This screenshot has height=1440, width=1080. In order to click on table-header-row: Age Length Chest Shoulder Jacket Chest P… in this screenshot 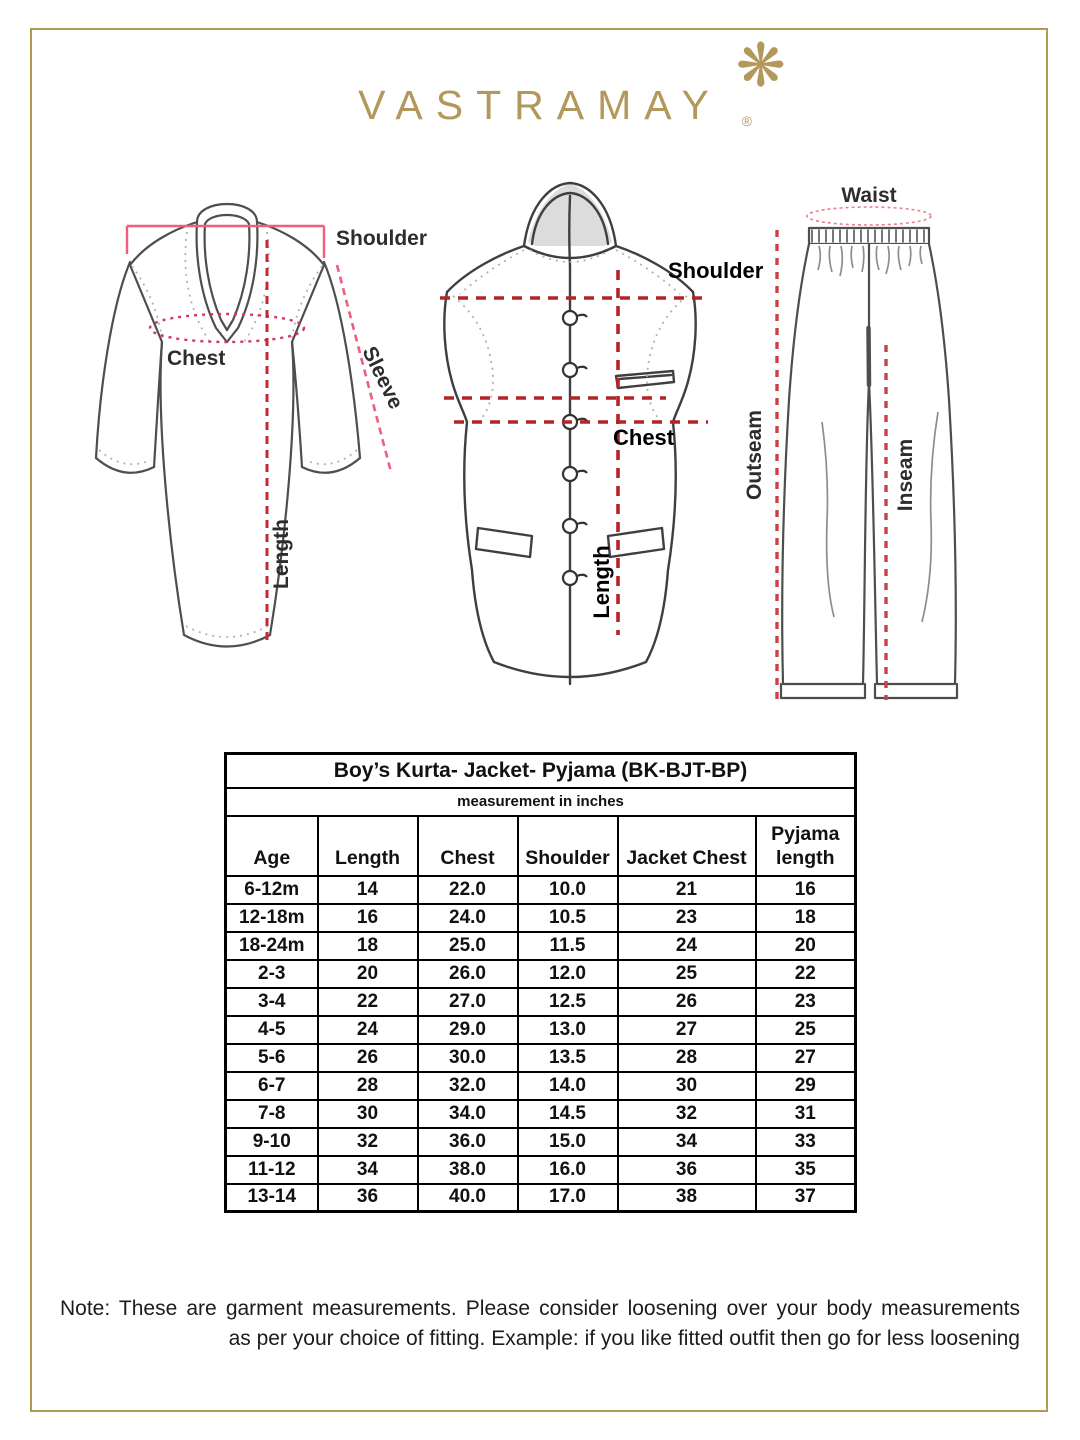, I will do `click(540, 845)`.